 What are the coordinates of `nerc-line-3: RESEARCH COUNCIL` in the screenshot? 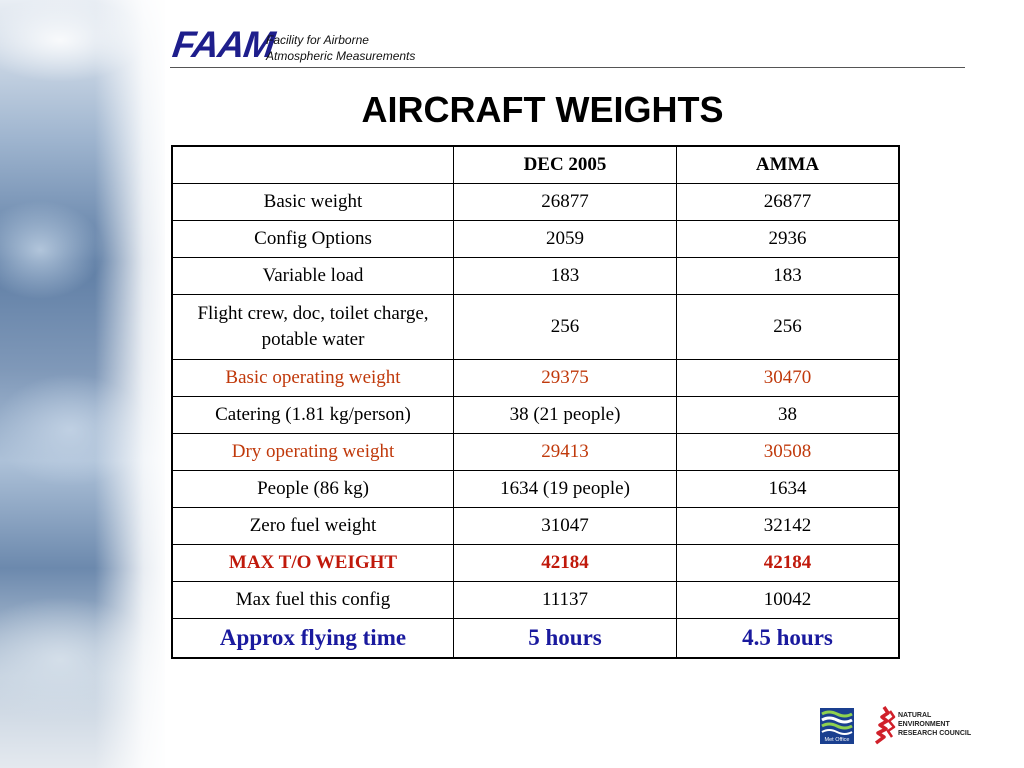 It's located at (935, 733).